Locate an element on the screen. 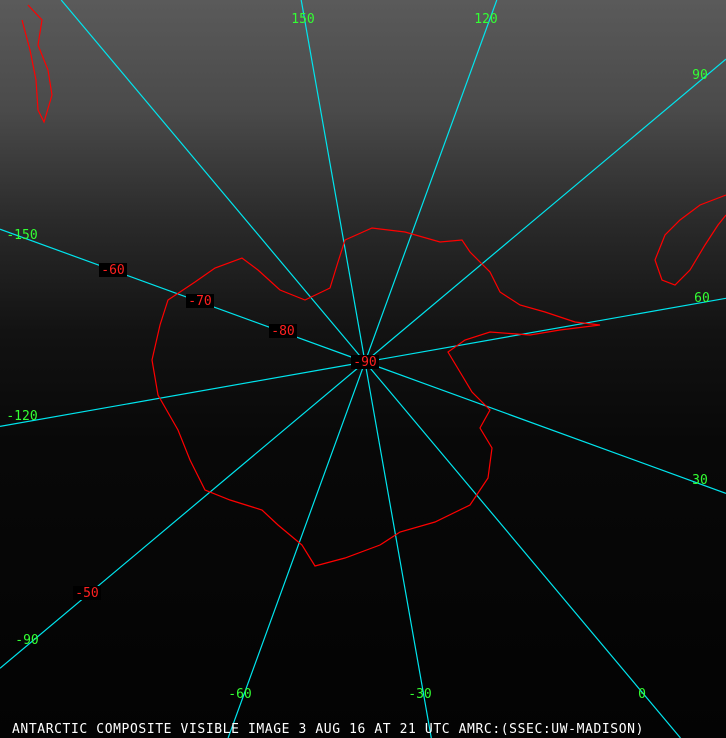 This screenshot has width=726, height=738. longitude-label: -120 is located at coordinates (21, 416).